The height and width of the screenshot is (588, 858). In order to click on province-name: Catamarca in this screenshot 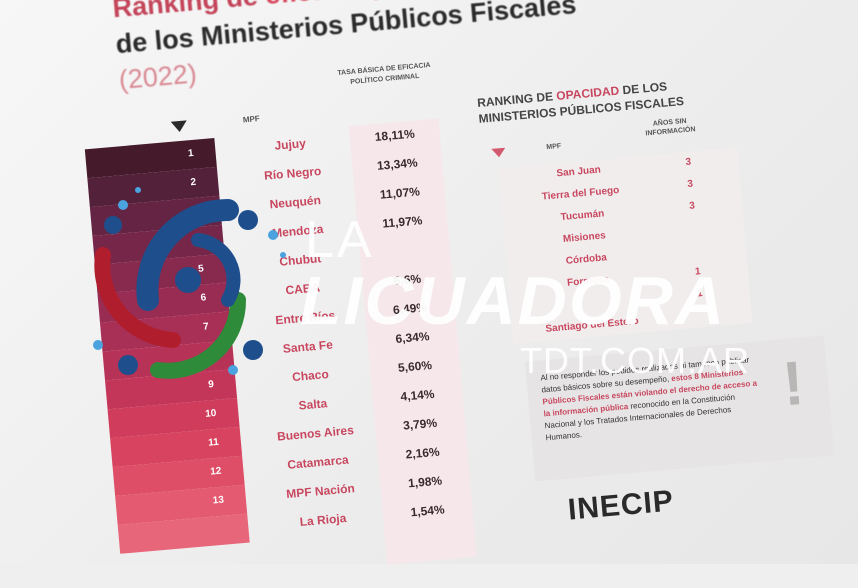, I will do `click(318, 462)`.